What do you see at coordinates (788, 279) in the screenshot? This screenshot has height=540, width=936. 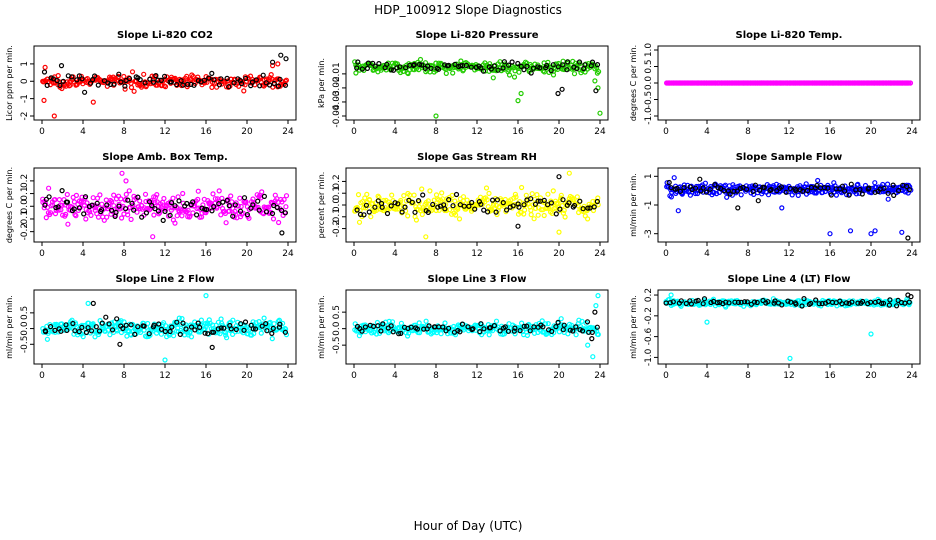 I see `panel-title: Slope Line 4 (LT) Flow` at bounding box center [788, 279].